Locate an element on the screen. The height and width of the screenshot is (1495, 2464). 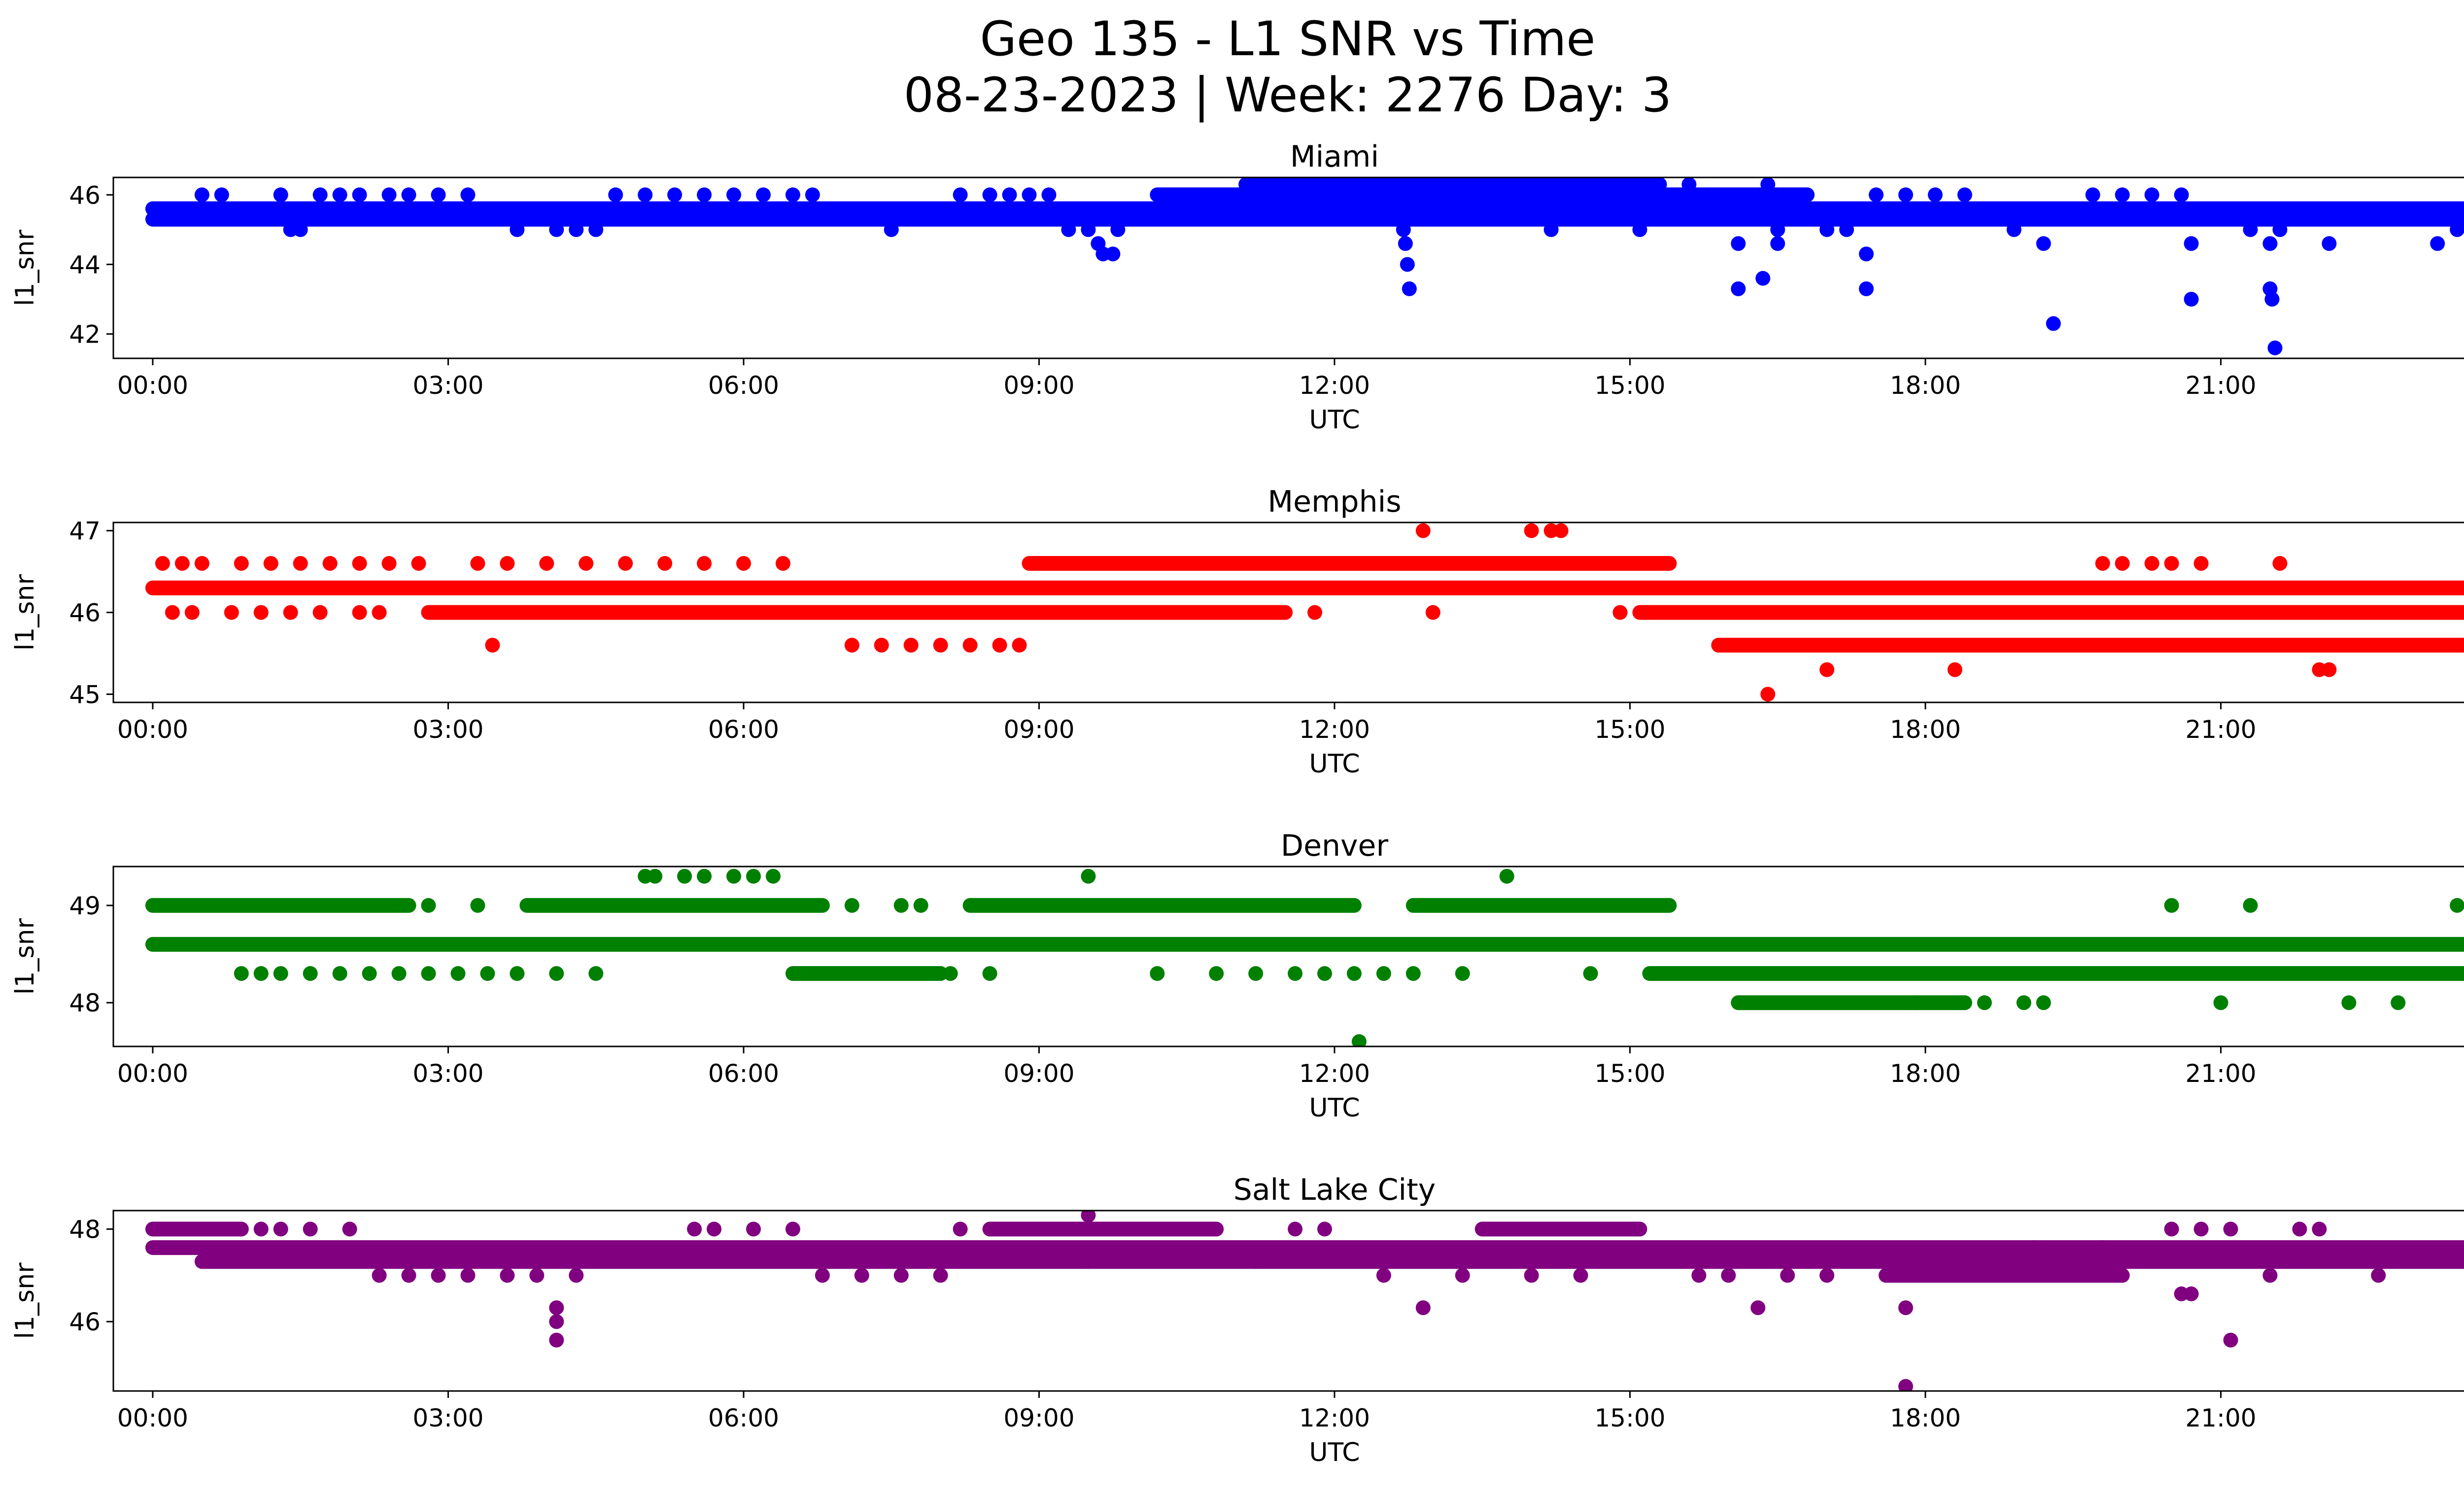
x-tick-label: 18:00 is located at coordinates (1925, 385).